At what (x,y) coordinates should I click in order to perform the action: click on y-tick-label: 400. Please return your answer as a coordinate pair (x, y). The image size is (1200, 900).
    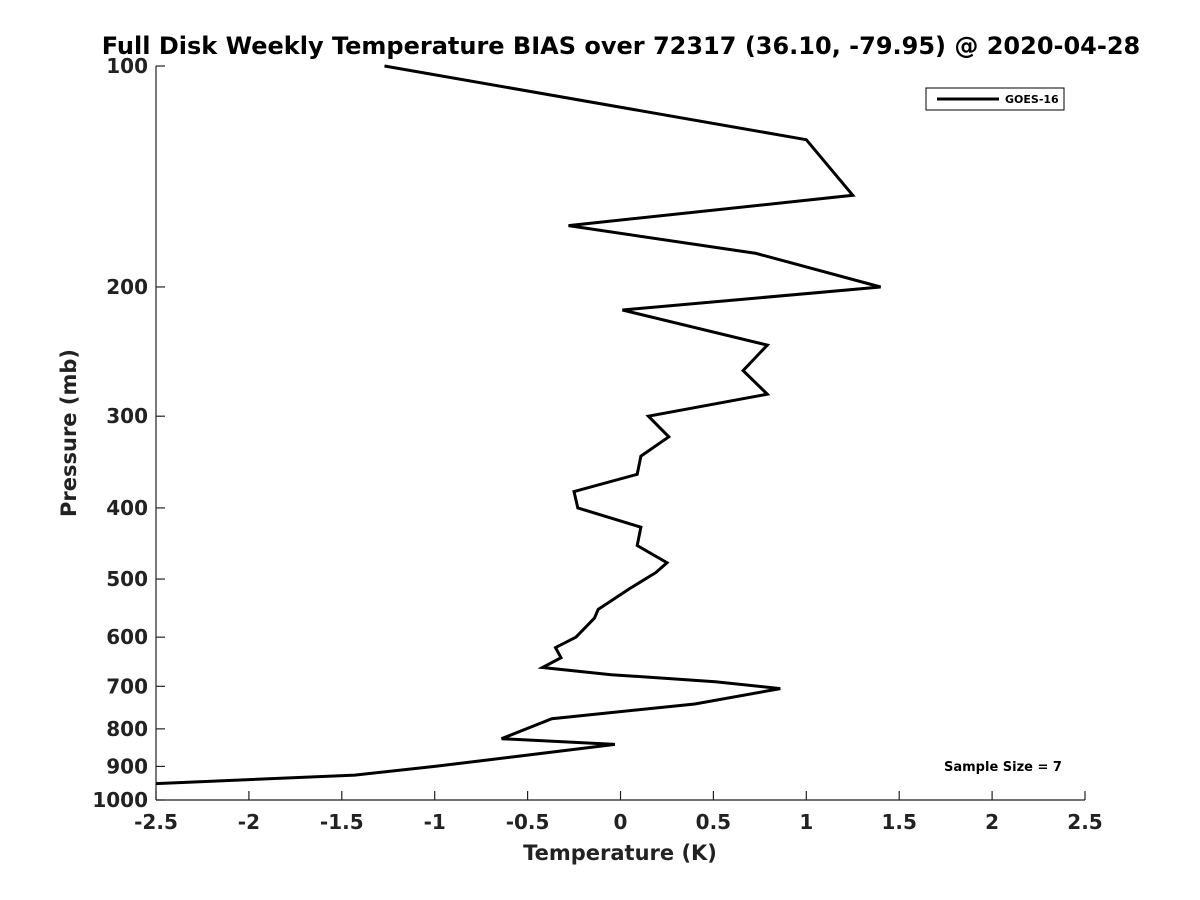
    Looking at the image, I should click on (127, 508).